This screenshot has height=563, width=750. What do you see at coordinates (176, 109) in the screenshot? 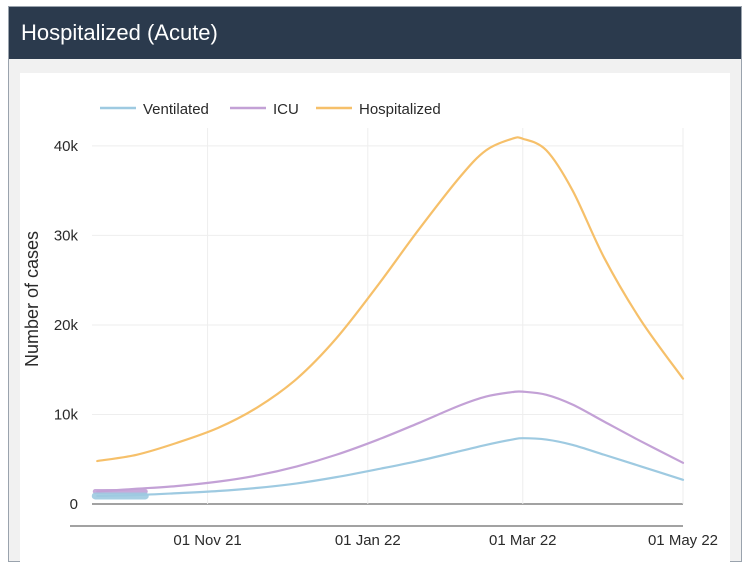
I see `legend-item-ventilated: Ventilated` at bounding box center [176, 109].